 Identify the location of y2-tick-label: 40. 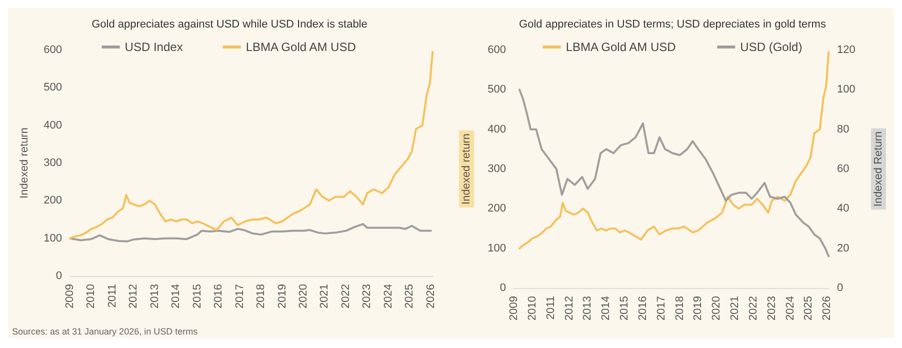
(843, 208).